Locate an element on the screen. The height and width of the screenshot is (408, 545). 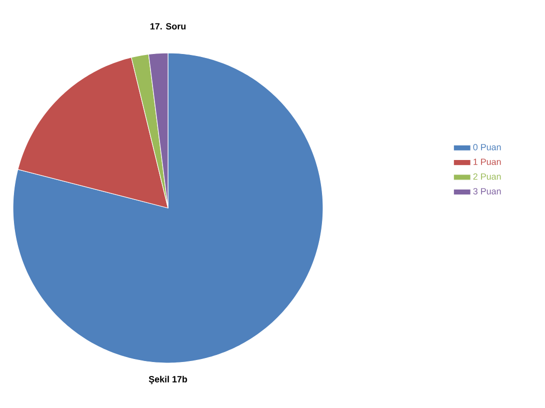
legend-label: 2 Puan is located at coordinates (487, 176).